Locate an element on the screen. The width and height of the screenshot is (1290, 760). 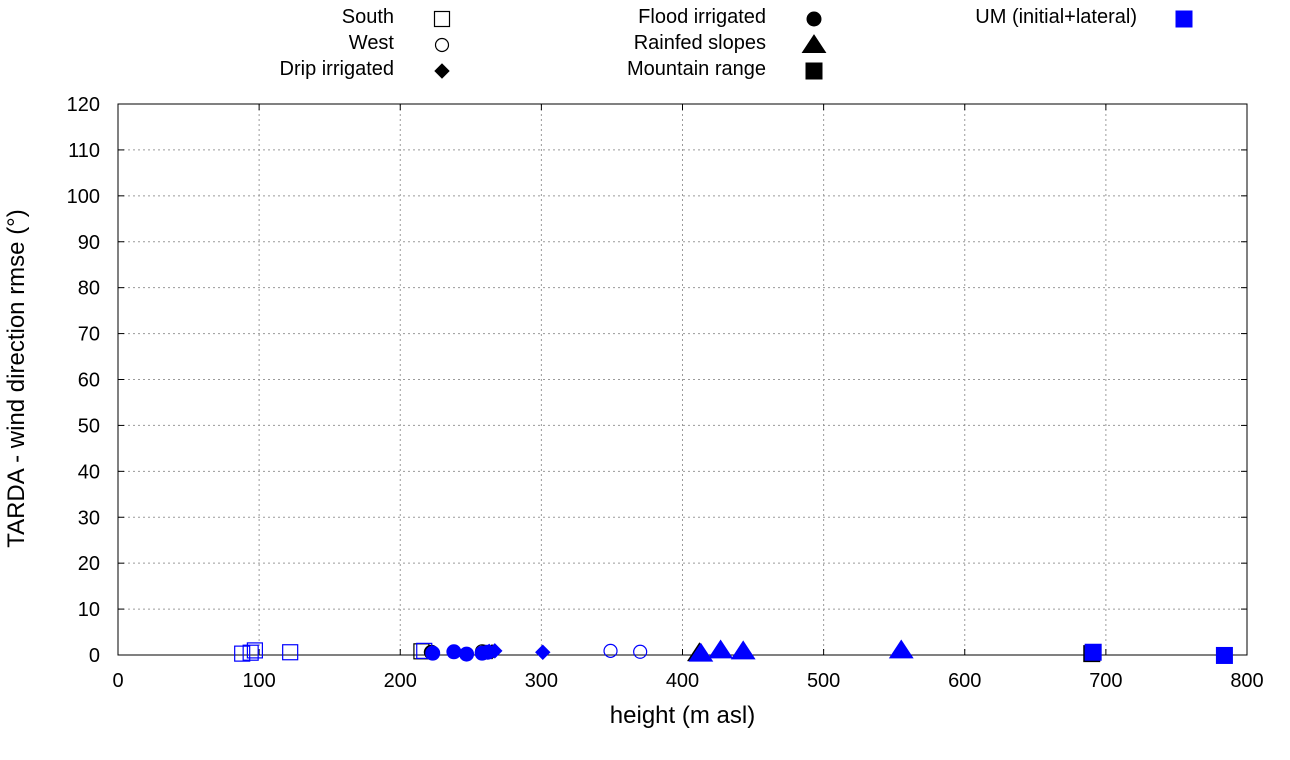
y-tick-label: 120 is located at coordinates (83, 105).